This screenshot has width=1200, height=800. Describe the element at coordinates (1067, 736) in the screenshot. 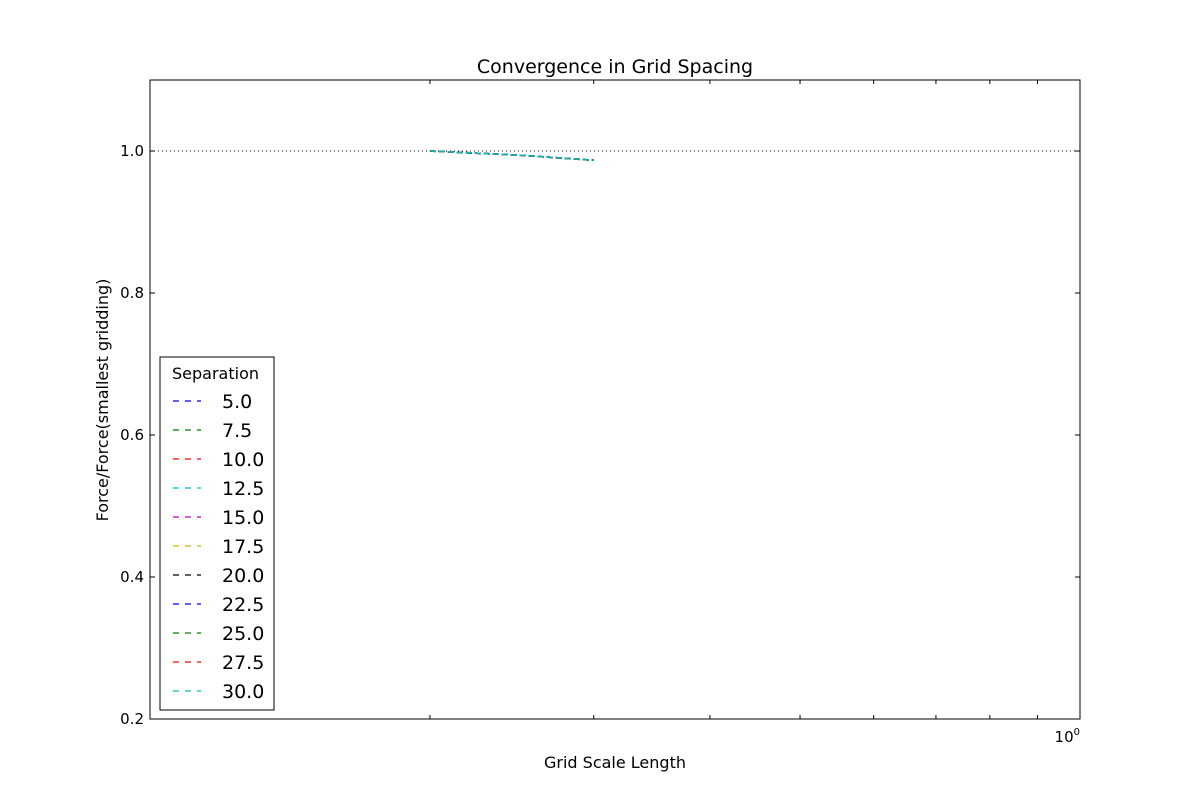

I see `x-tick-label: 100` at that location.